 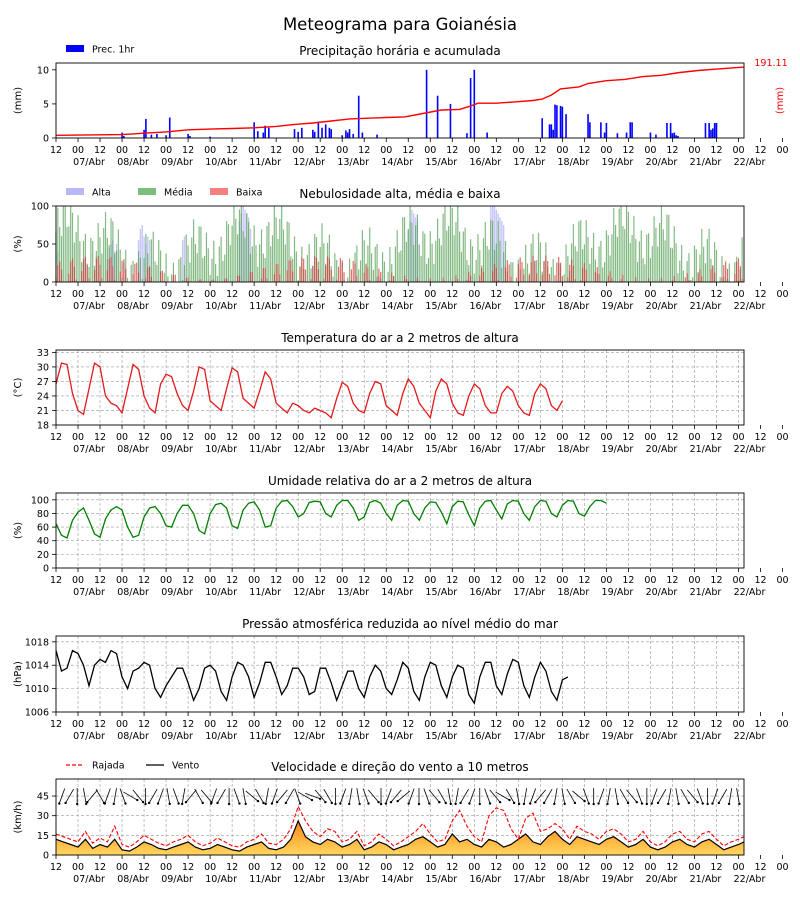 What do you see at coordinates (221, 162) in the screenshot?
I see `day-label: 10/Abr` at bounding box center [221, 162].